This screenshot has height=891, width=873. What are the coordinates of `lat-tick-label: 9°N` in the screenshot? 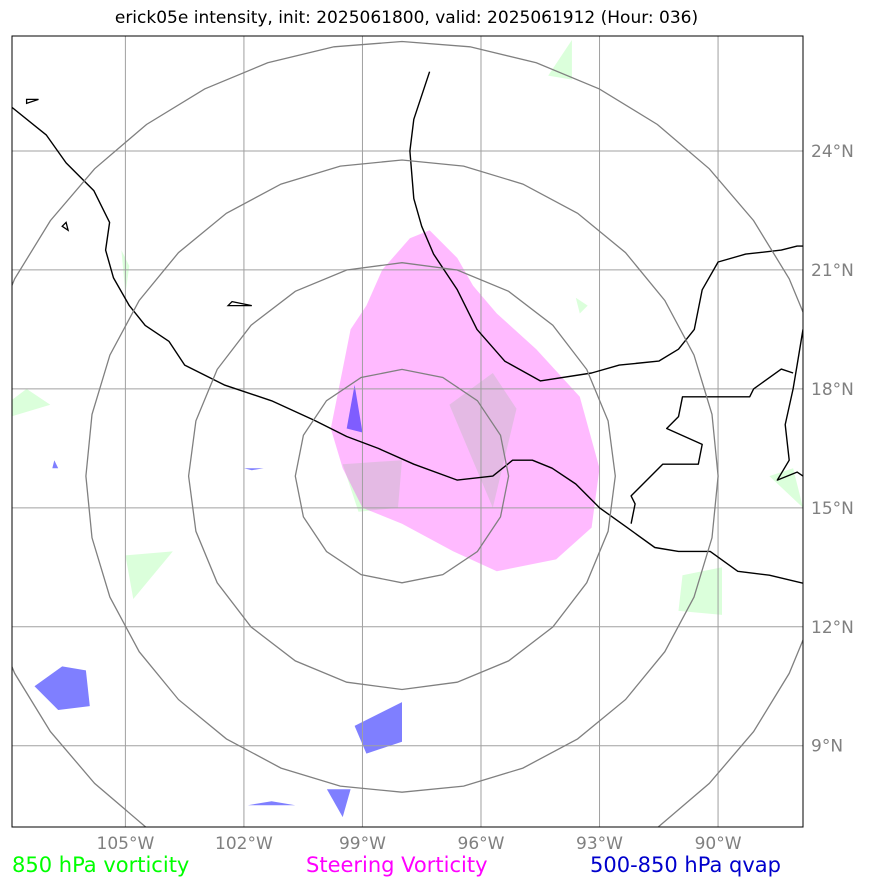 It's located at (827, 747).